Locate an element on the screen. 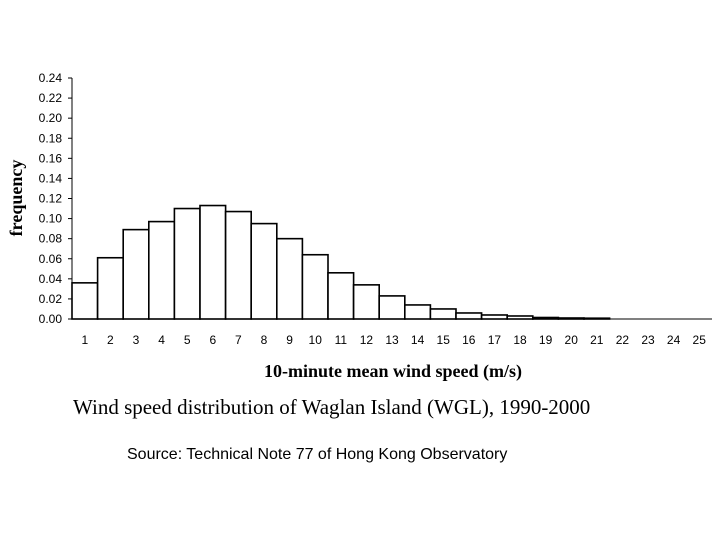 The width and height of the screenshot is (720, 540). y-tick-label: 0.14 is located at coordinates (51, 178).